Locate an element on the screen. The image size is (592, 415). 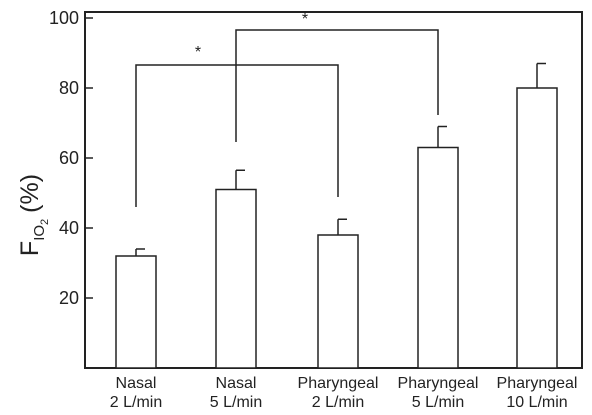
y-axis-label: FIO2(%) is located at coordinates (33, 215).